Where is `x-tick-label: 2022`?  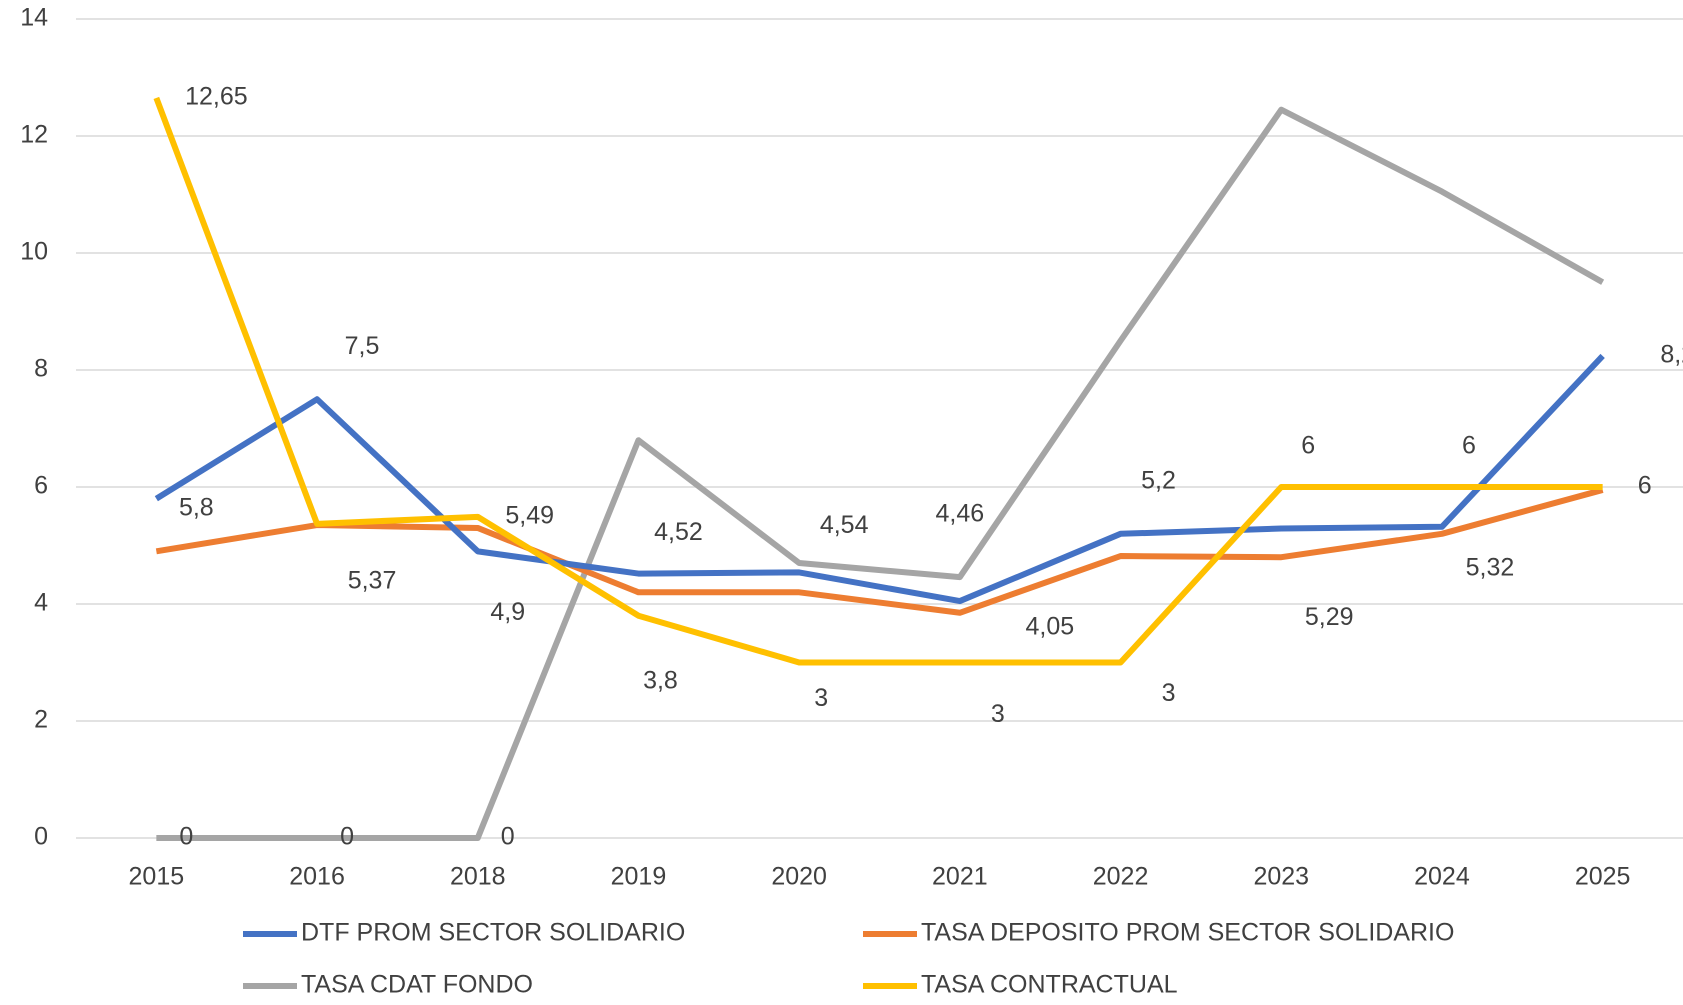
x-tick-label: 2022 is located at coordinates (1121, 877).